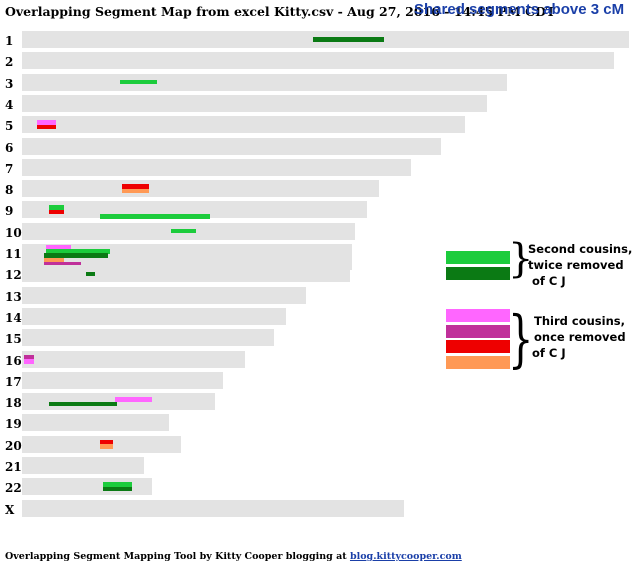  What do you see at coordinates (13, 381) in the screenshot?
I see `chromosome-label-17: 17` at bounding box center [13, 381].